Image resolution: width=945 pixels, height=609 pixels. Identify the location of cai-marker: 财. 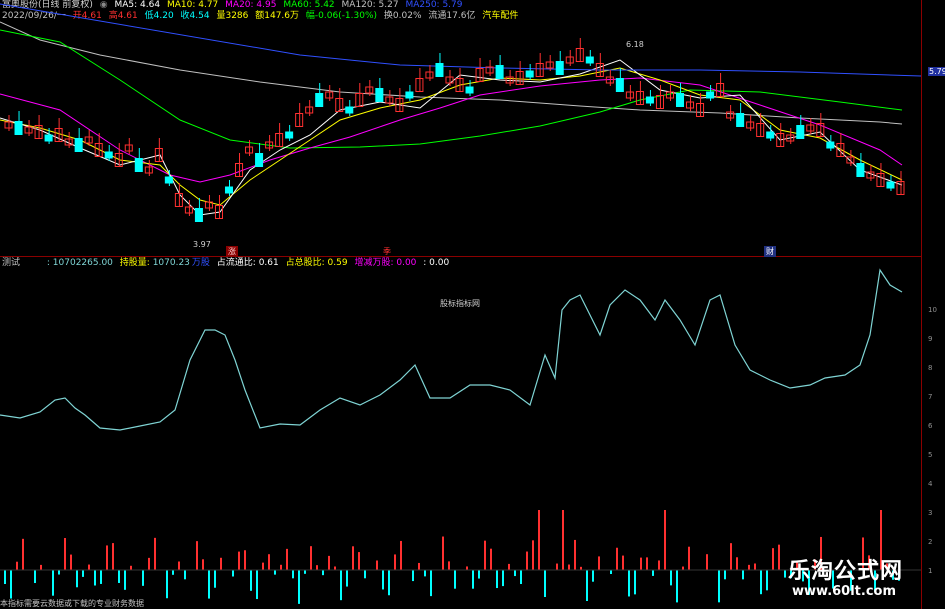
(770, 251).